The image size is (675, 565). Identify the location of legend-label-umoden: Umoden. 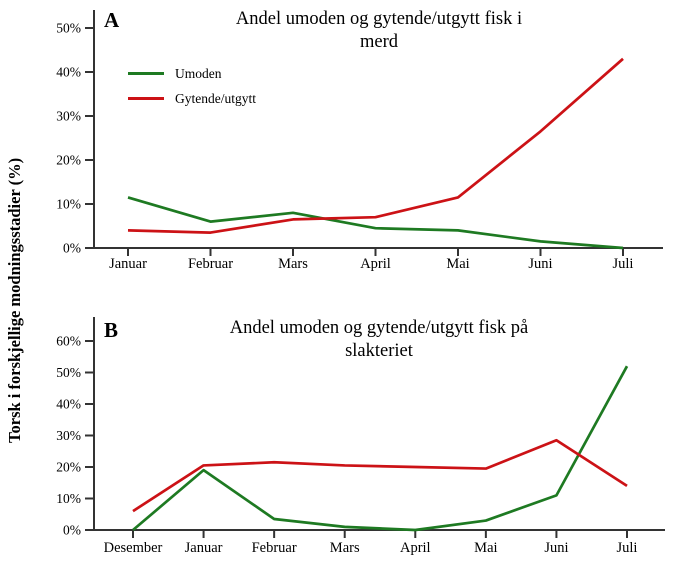
(198, 73).